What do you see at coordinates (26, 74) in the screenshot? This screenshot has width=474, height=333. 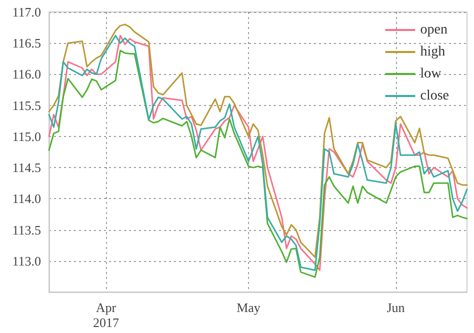 I see `y-tick-label: 116.0` at bounding box center [26, 74].